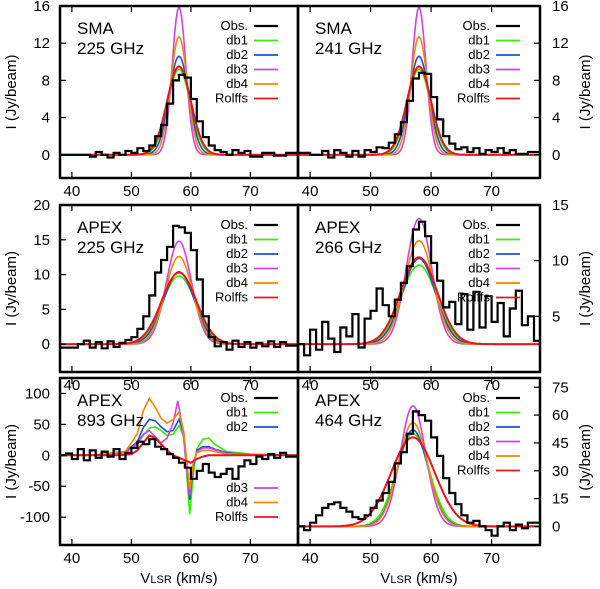 This screenshot has height=589, width=600. Describe the element at coordinates (348, 48) in the screenshot. I see `panel-frequency-label: 241 GHz` at that location.